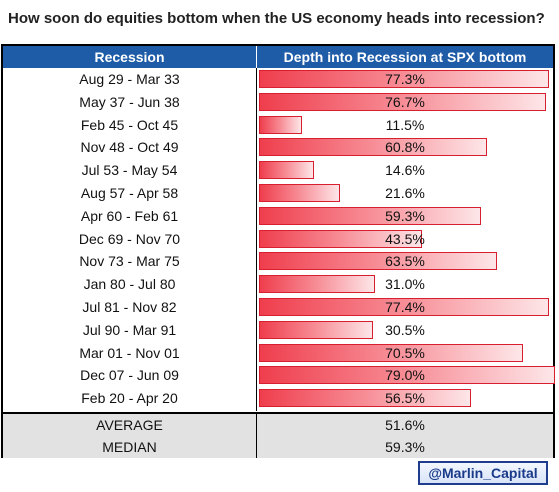 Image resolution: width=559 pixels, height=492 pixels. I want to click on depth-value: 56.5%, so click(405, 398).